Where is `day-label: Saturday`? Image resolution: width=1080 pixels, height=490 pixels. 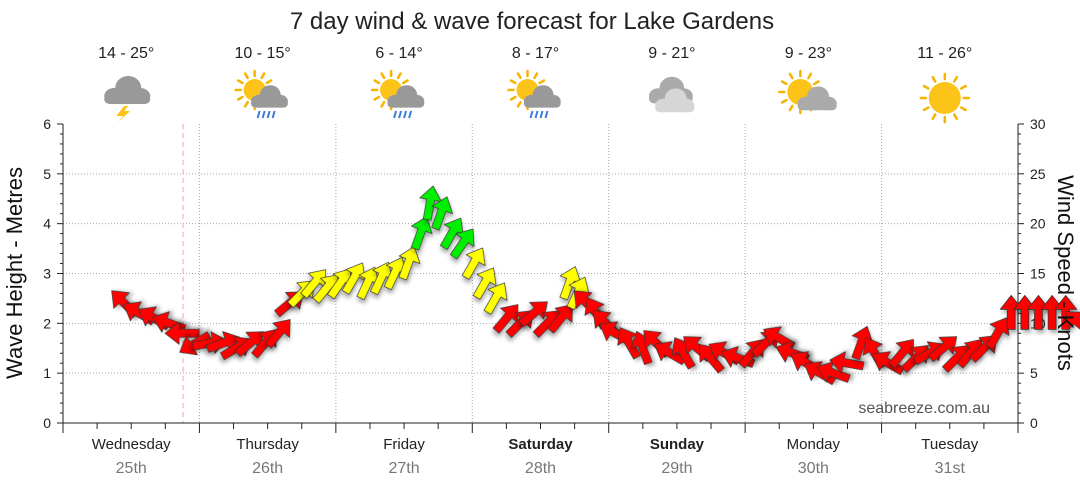
day-label: Saturday is located at coordinates (540, 444).